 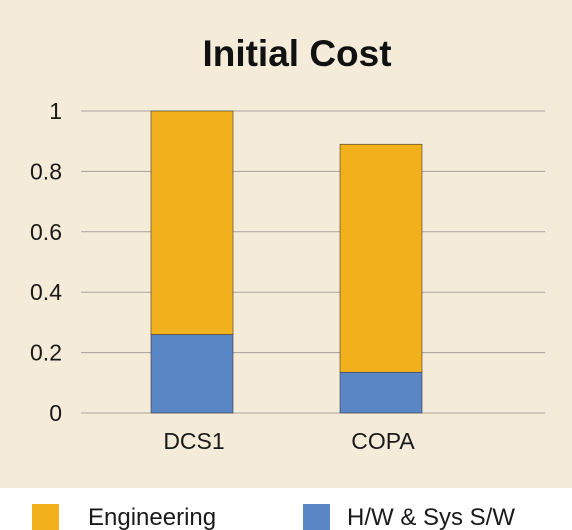 What do you see at coordinates (152, 517) in the screenshot?
I see `legend-label-engineering: Engineering` at bounding box center [152, 517].